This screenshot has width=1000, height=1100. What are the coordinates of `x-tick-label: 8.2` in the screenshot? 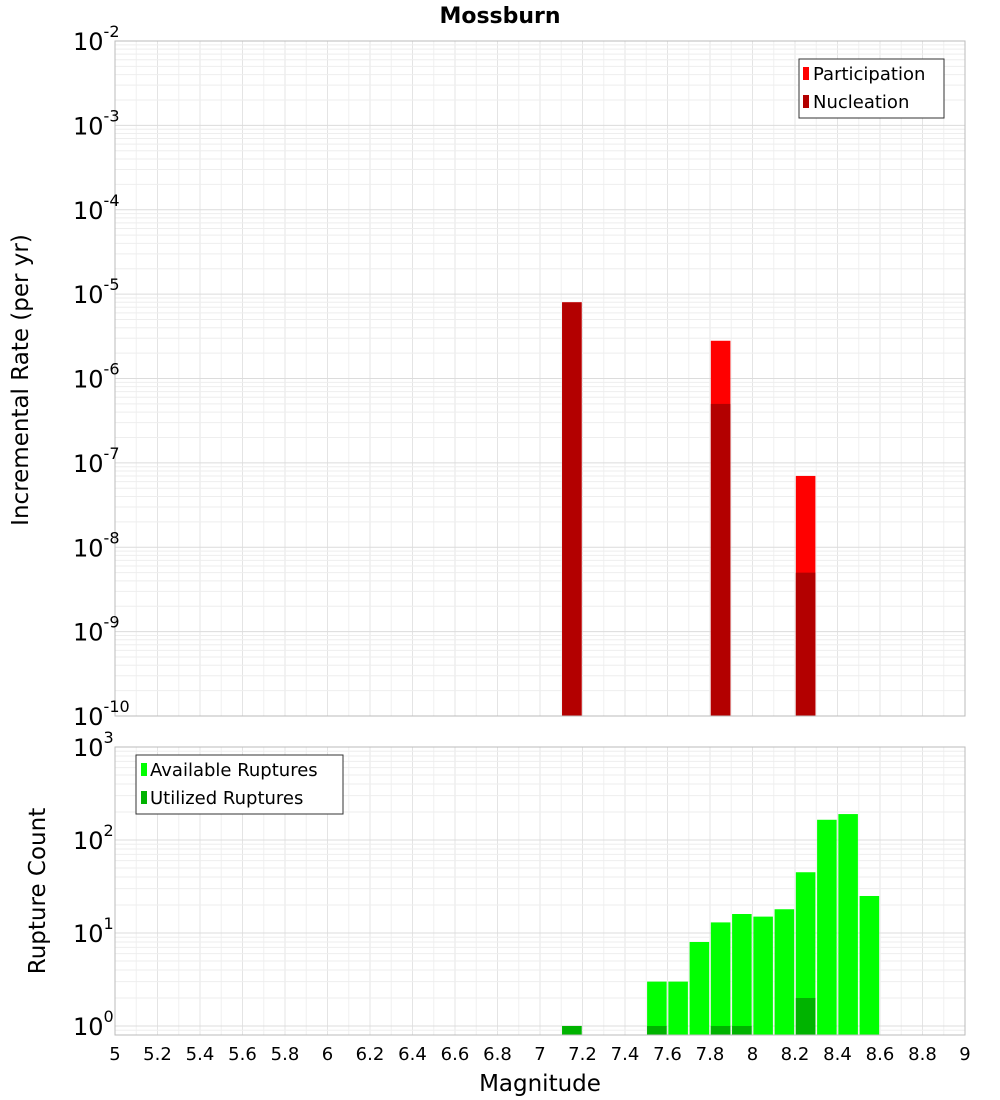 It's located at (795, 1054).